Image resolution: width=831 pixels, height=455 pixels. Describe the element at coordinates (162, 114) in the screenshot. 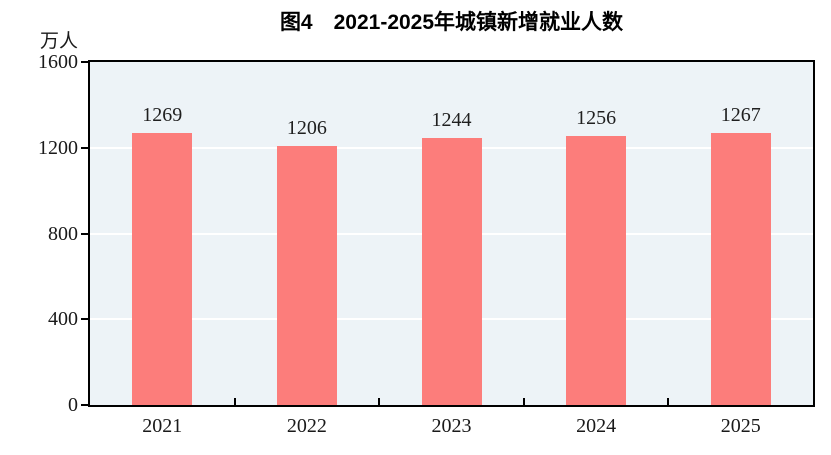

I see `bar-value-label: 1269` at that location.